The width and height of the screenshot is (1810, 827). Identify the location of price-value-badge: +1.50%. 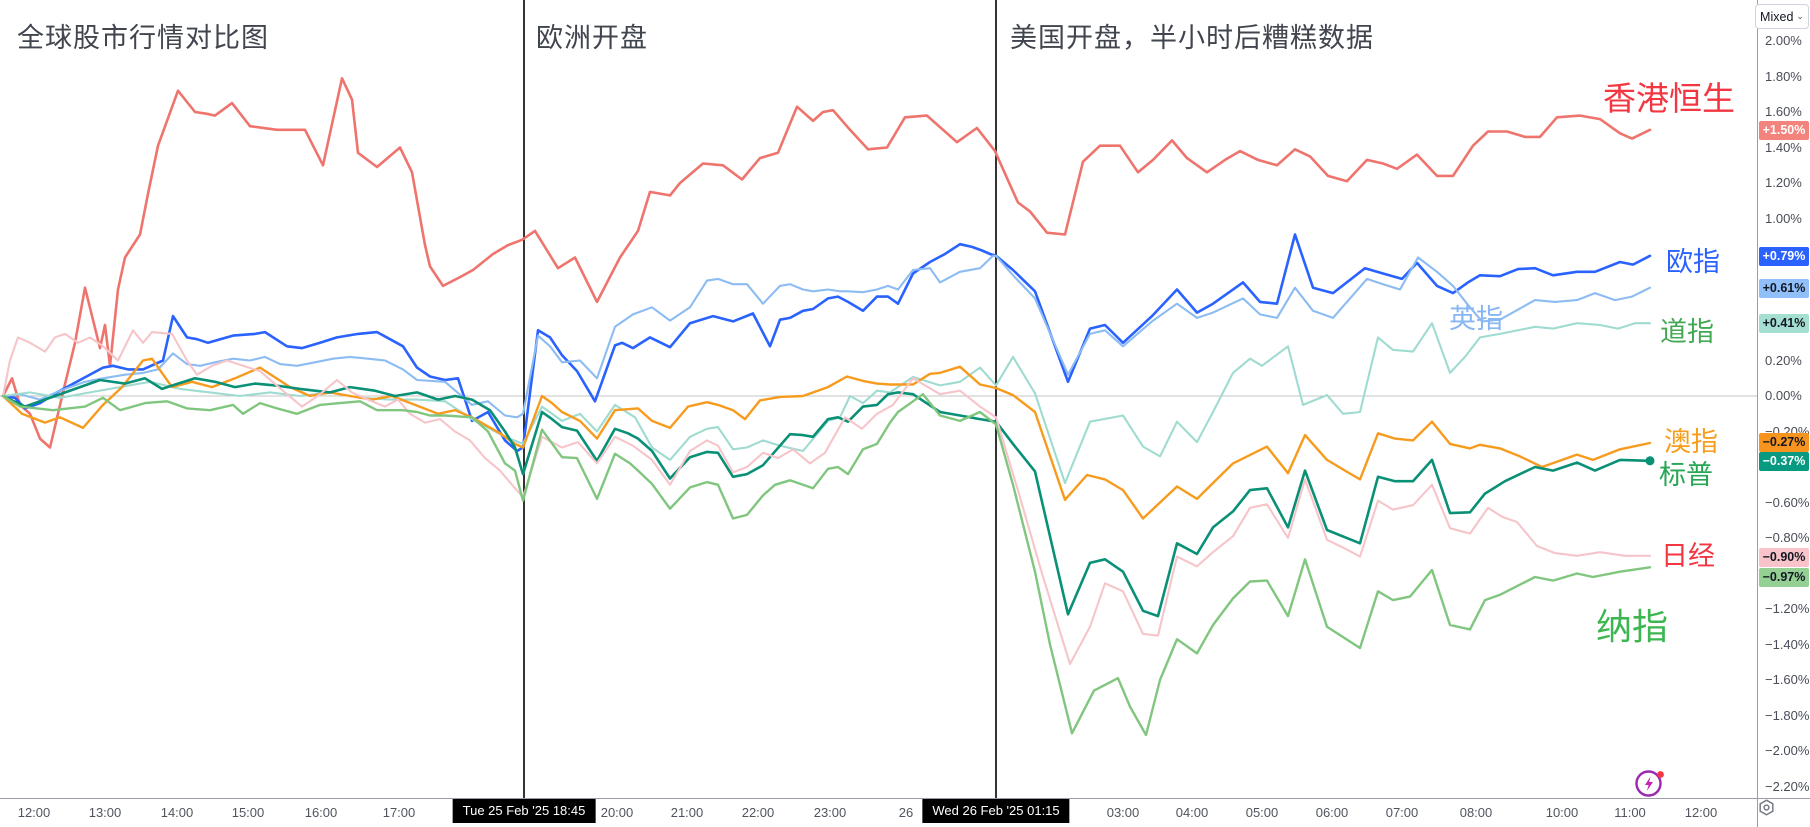
(1784, 130).